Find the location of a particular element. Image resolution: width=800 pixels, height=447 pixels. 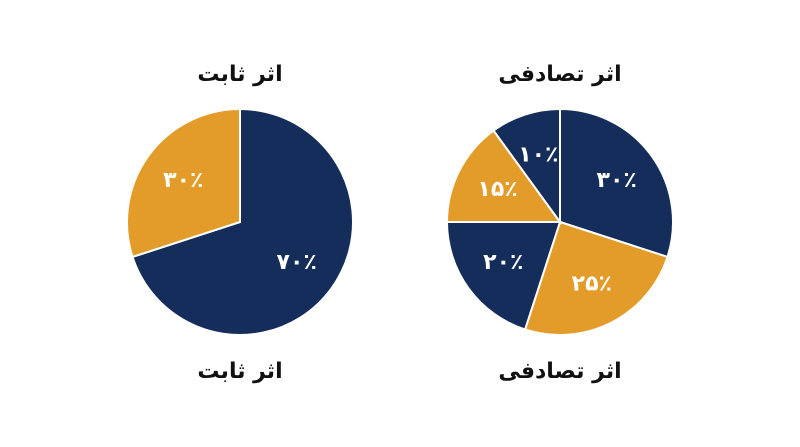

value-label: ۱۰٪ is located at coordinates (538, 154).